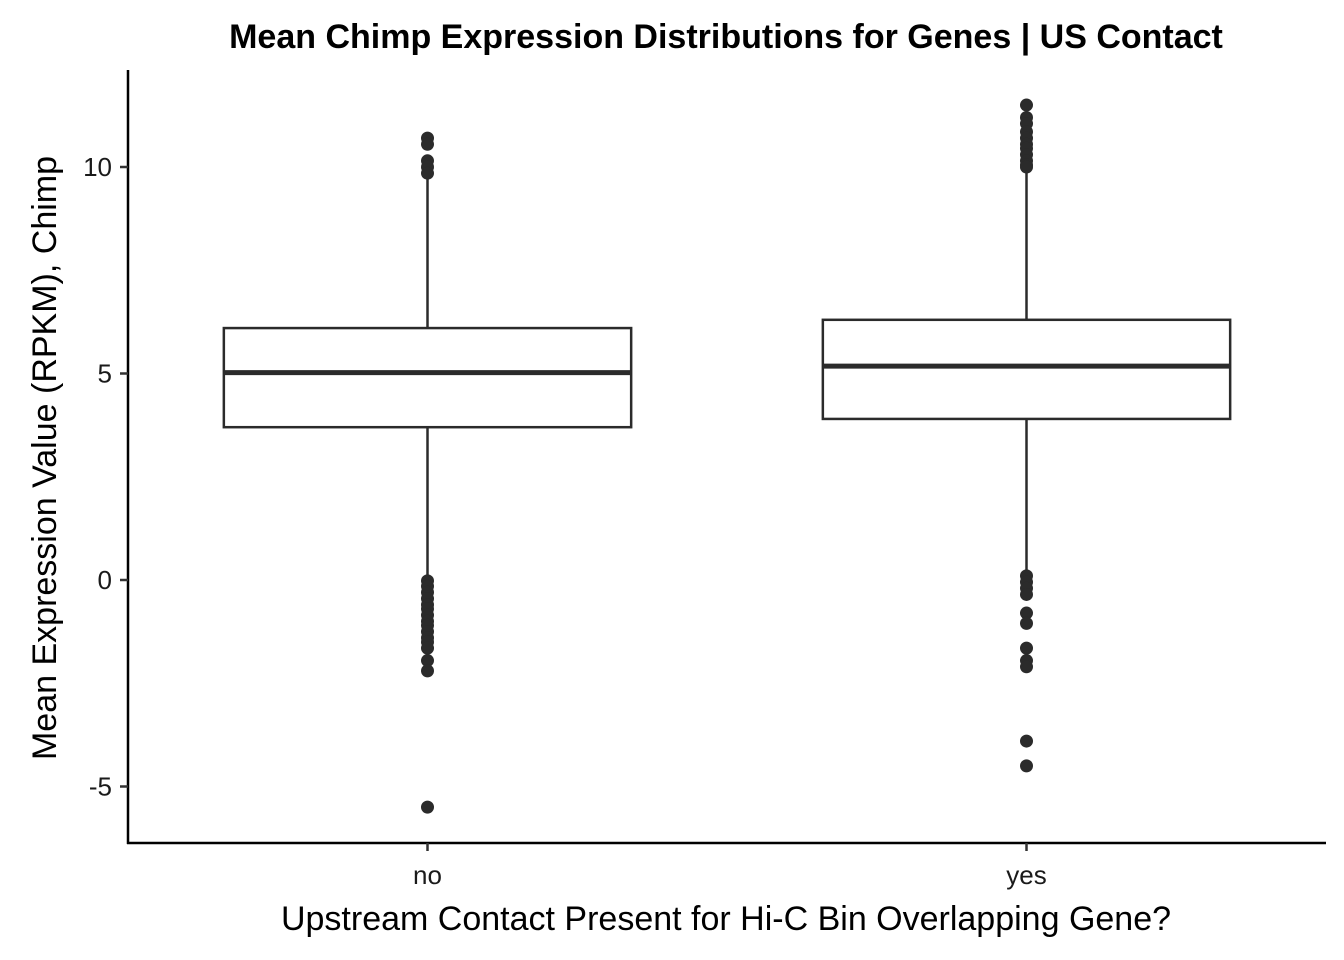  Describe the element at coordinates (427, 377) in the screenshot. I see `box-no` at that location.